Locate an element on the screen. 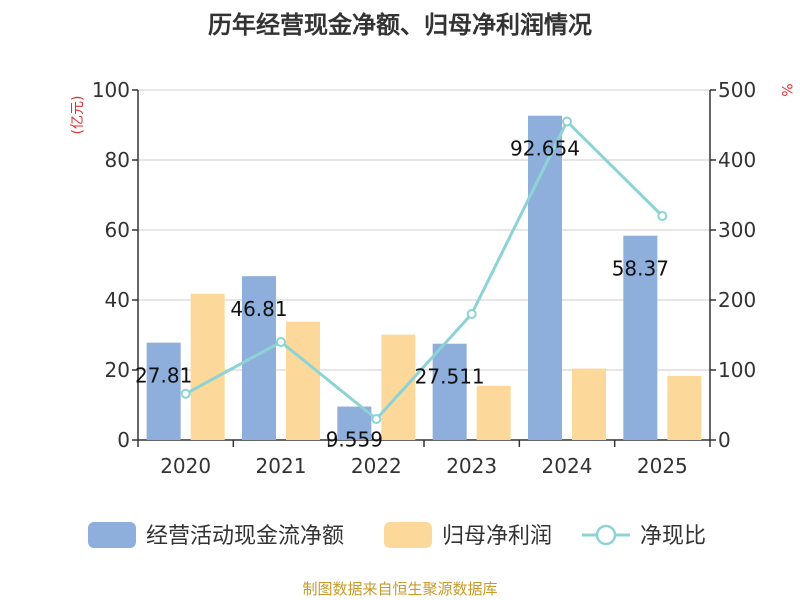  right-tick-label: 100 is located at coordinates (737, 370).